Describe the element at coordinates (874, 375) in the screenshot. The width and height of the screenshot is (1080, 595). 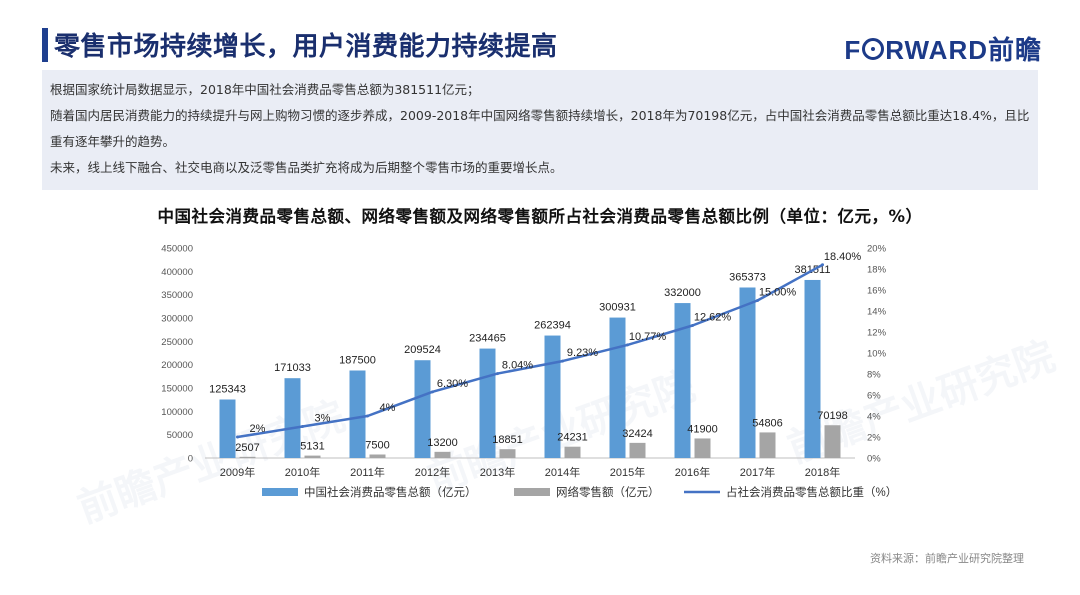
I see `y-right-tick-label: 8%` at that location.